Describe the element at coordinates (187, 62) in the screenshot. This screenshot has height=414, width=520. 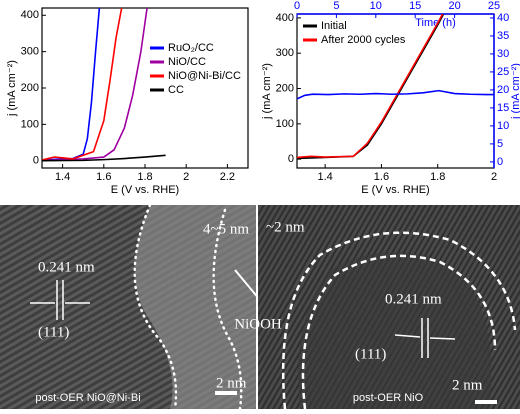
I see `legend-label: NiO/CC` at that location.